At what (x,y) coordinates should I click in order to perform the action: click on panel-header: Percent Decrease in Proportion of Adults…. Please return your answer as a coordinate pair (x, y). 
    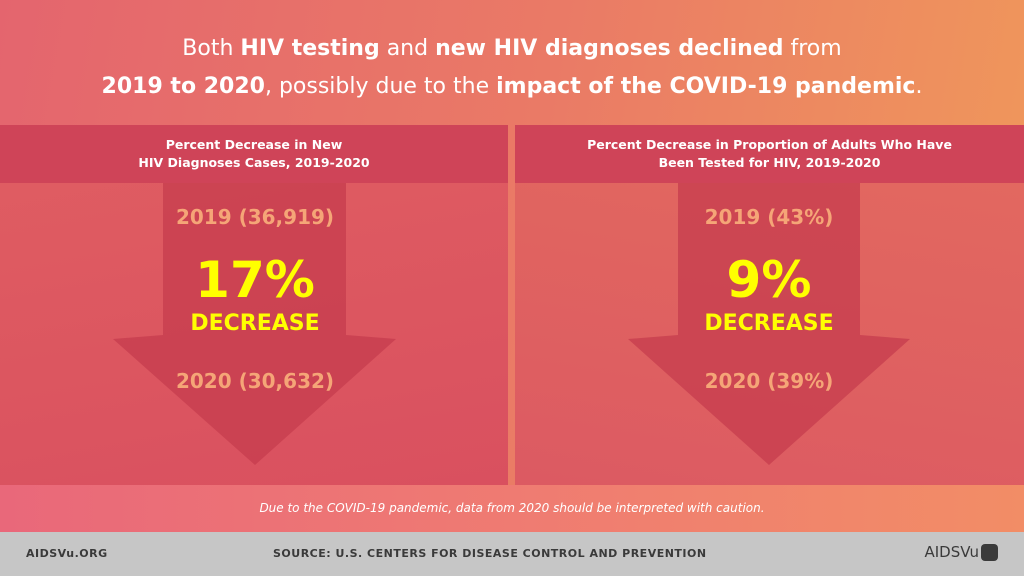
    Looking at the image, I should click on (769, 154).